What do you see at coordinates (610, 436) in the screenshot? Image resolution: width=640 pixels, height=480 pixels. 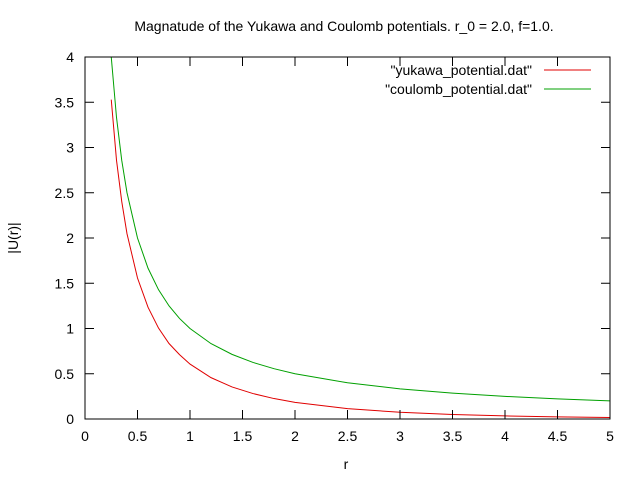 I see `x-tick-label: 5` at bounding box center [610, 436].